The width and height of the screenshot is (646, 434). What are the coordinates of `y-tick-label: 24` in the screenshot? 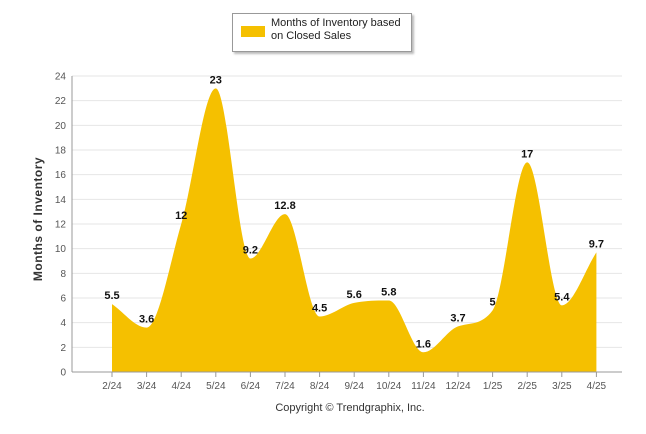 It's located at (61, 77).